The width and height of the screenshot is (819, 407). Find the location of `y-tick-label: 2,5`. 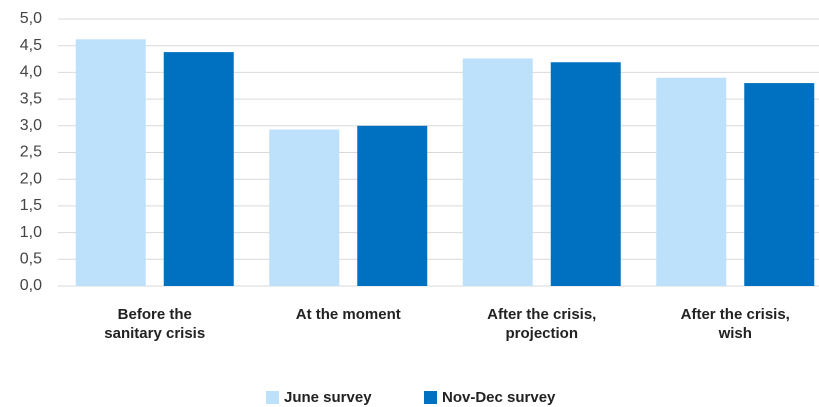

y-tick-label: 2,5 is located at coordinates (31, 152).